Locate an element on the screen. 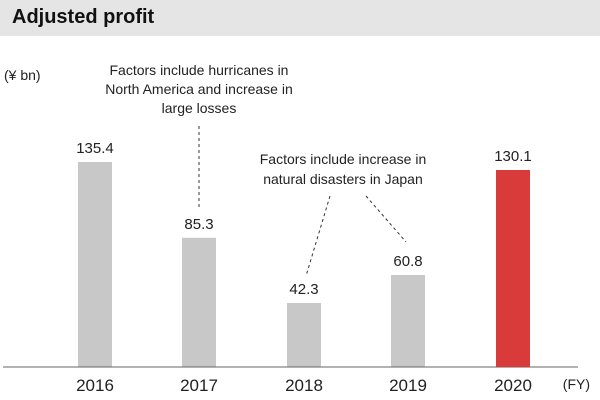 Image resolution: width=600 pixels, height=400 pixels. annotation-2-leader-2018 is located at coordinates (318, 236).